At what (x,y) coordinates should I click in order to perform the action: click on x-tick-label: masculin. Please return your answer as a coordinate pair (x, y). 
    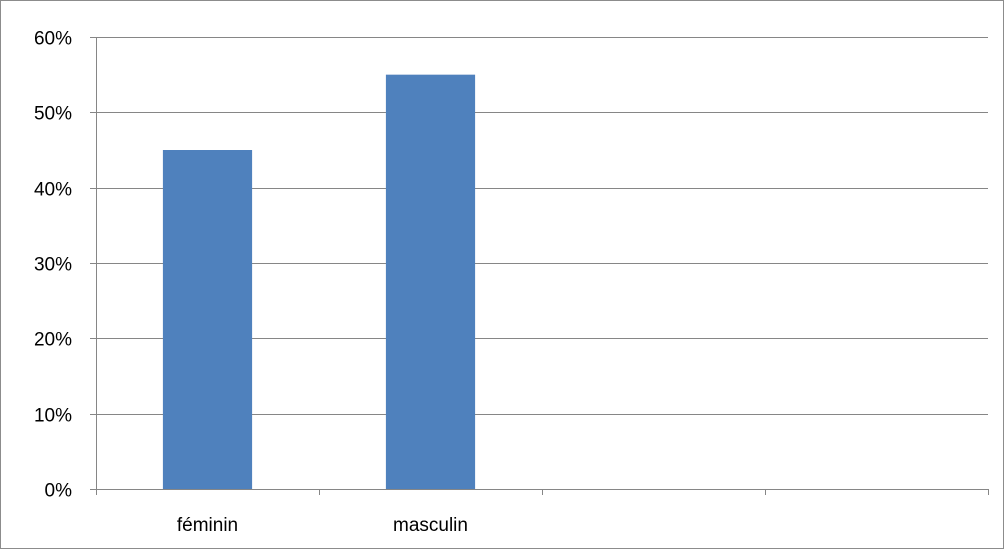
    Looking at the image, I should click on (430, 525).